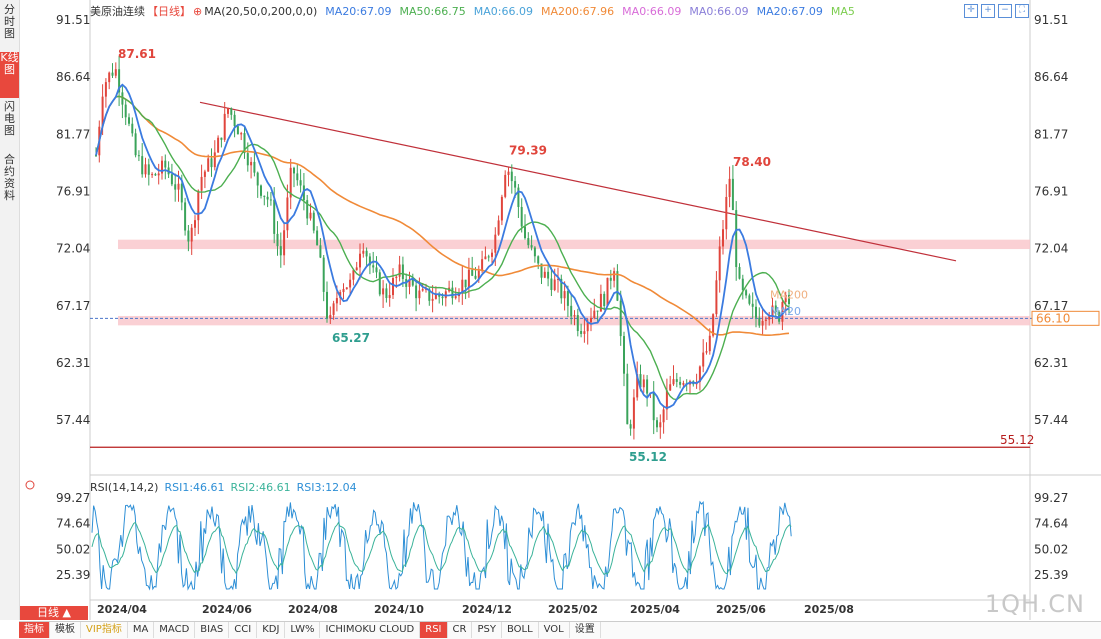  I want to click on tab-contract-info: 合约资料, so click(9, 177).